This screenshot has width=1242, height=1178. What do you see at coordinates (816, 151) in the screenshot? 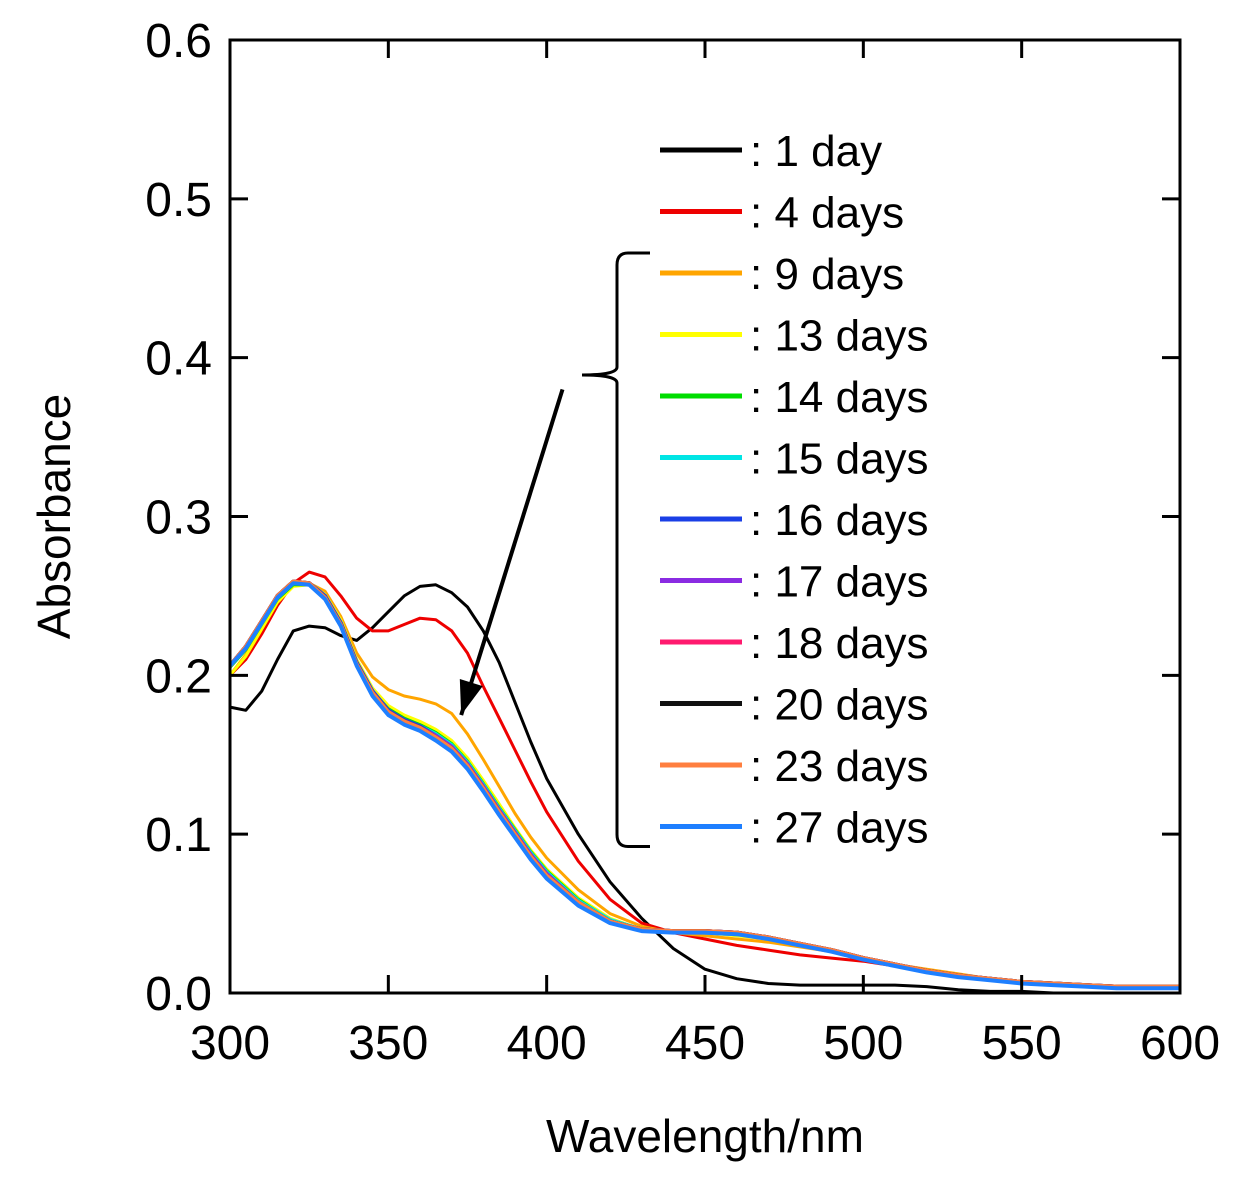
I see `legend-label: : 1 day` at bounding box center [816, 151].